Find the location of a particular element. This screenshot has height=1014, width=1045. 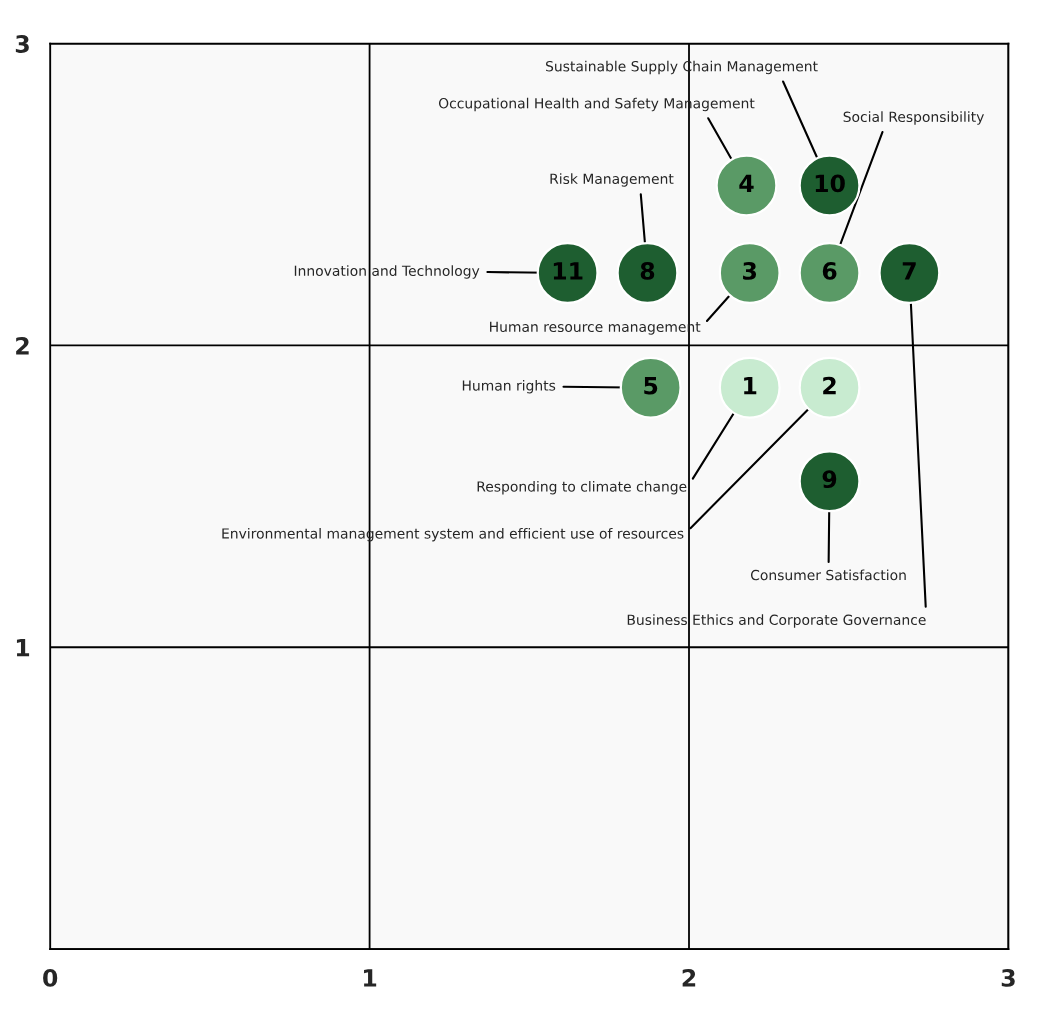

annotation: Consumer Satisfaction is located at coordinates (828, 575).